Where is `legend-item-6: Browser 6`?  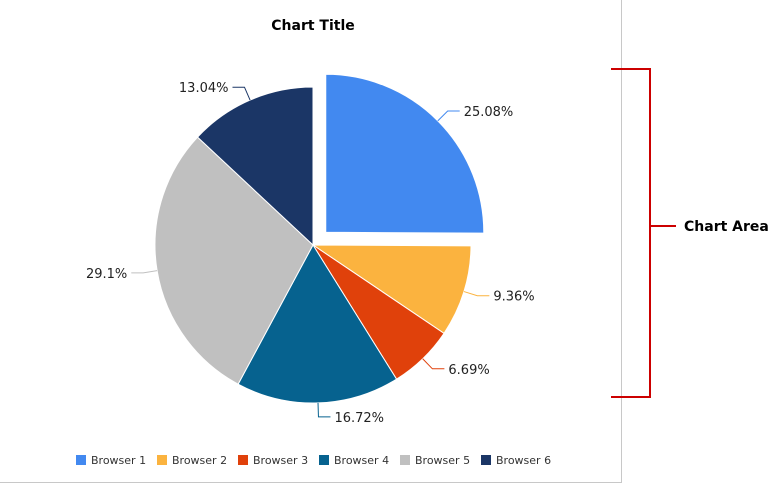
legend-item-6: Browser 6 is located at coordinates (516, 460).